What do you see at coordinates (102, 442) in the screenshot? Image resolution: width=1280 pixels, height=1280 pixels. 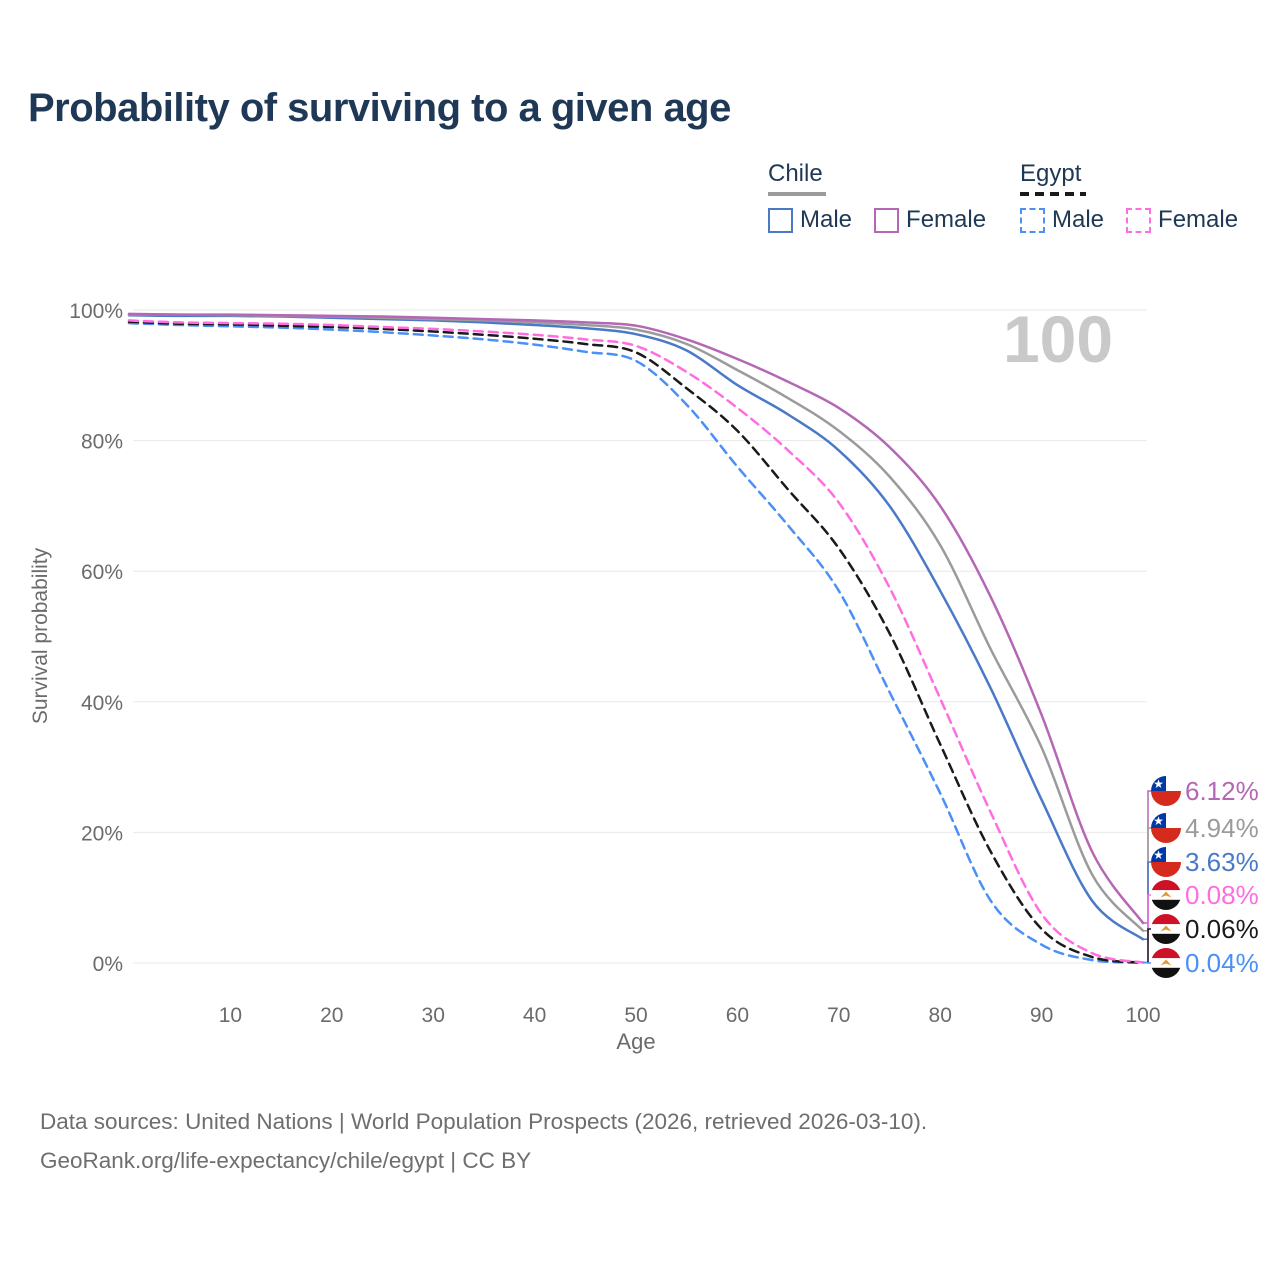 I see `y-tick-label: 80%` at bounding box center [102, 442].